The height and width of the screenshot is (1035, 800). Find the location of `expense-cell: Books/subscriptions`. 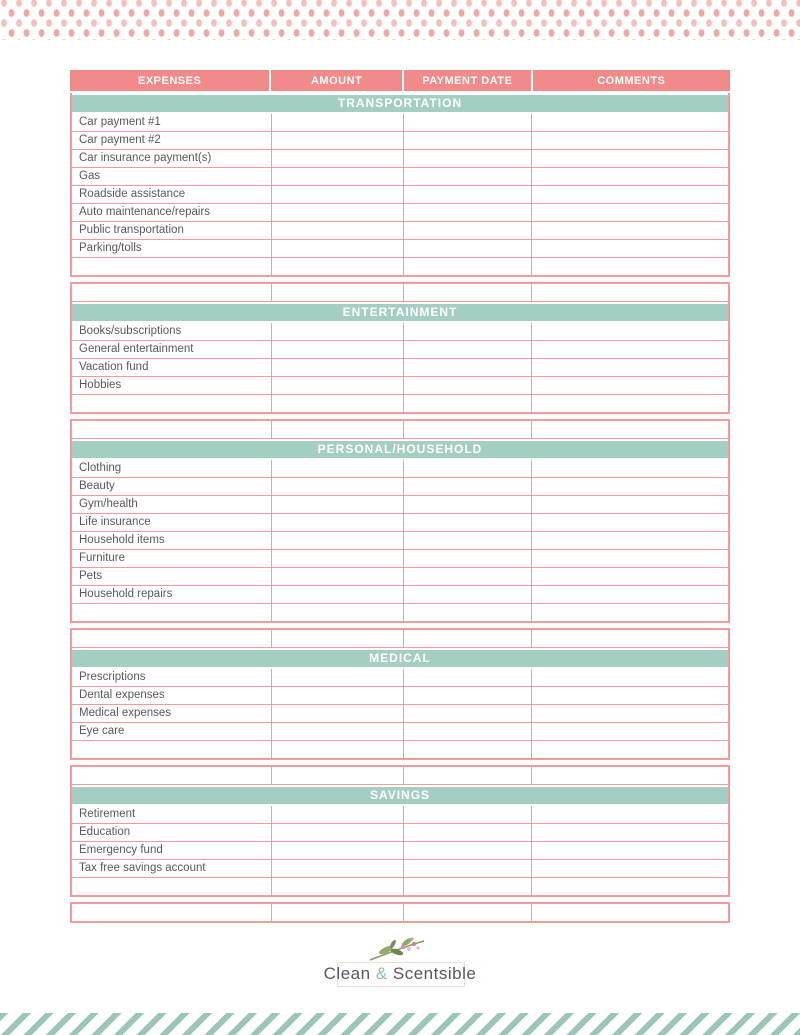

expense-cell: Books/subscriptions is located at coordinates (172, 331).